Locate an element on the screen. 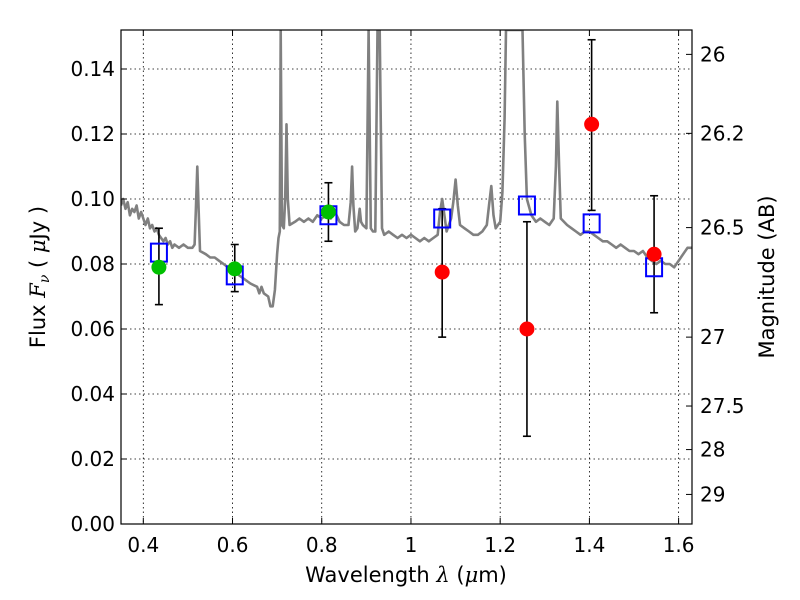 Image resolution: width=800 pixels, height=600 pixels. y2-tick-label: 27 is located at coordinates (712, 337).